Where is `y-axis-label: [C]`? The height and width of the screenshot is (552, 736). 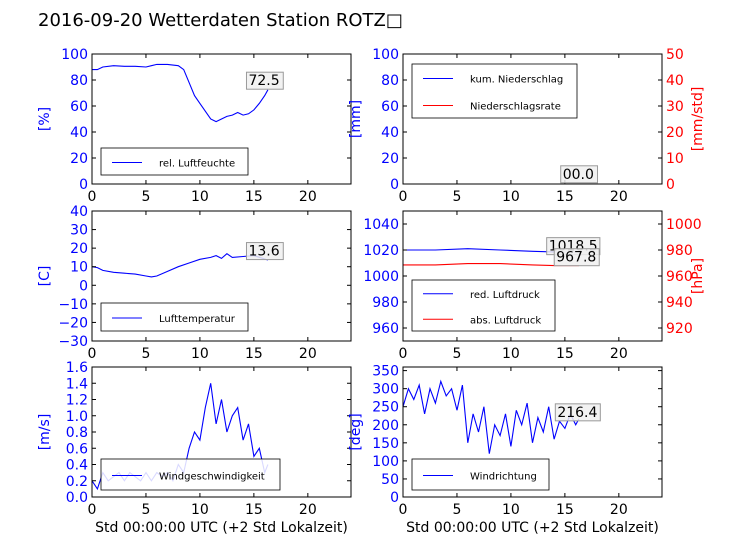
y-axis-label: [C] is located at coordinates (45, 276).